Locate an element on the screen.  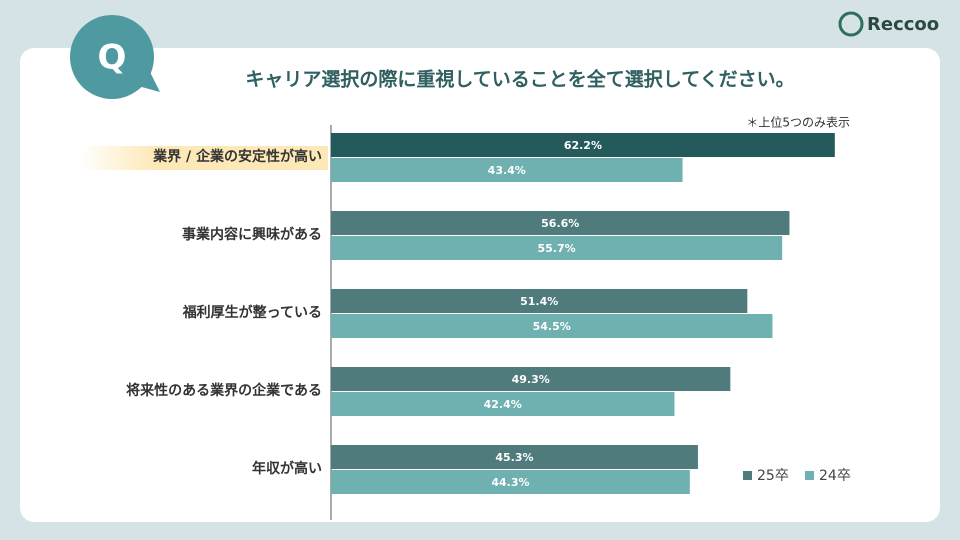
logo-icon is located at coordinates (851, 24).